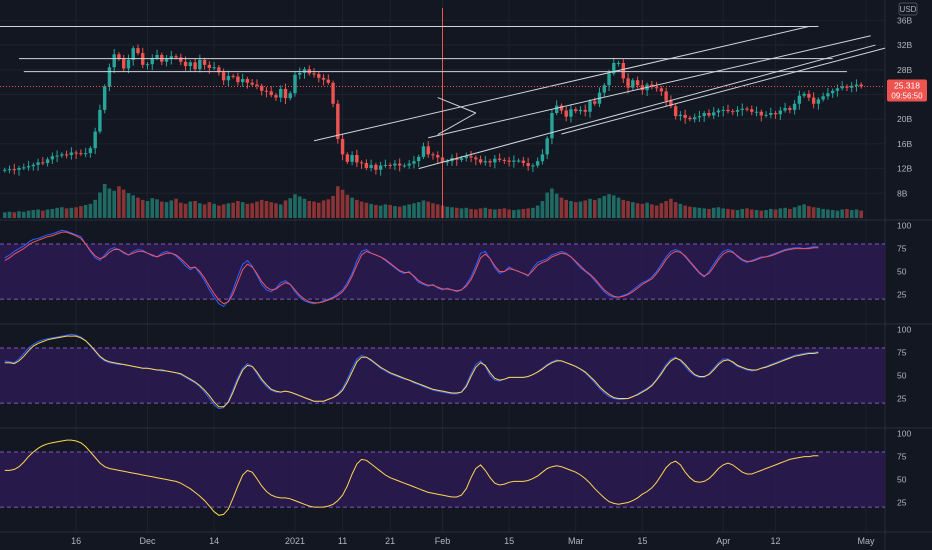 This screenshot has height=550, width=932. Describe the element at coordinates (902, 353) in the screenshot. I see `oscillator-tick-label: 75` at that location.